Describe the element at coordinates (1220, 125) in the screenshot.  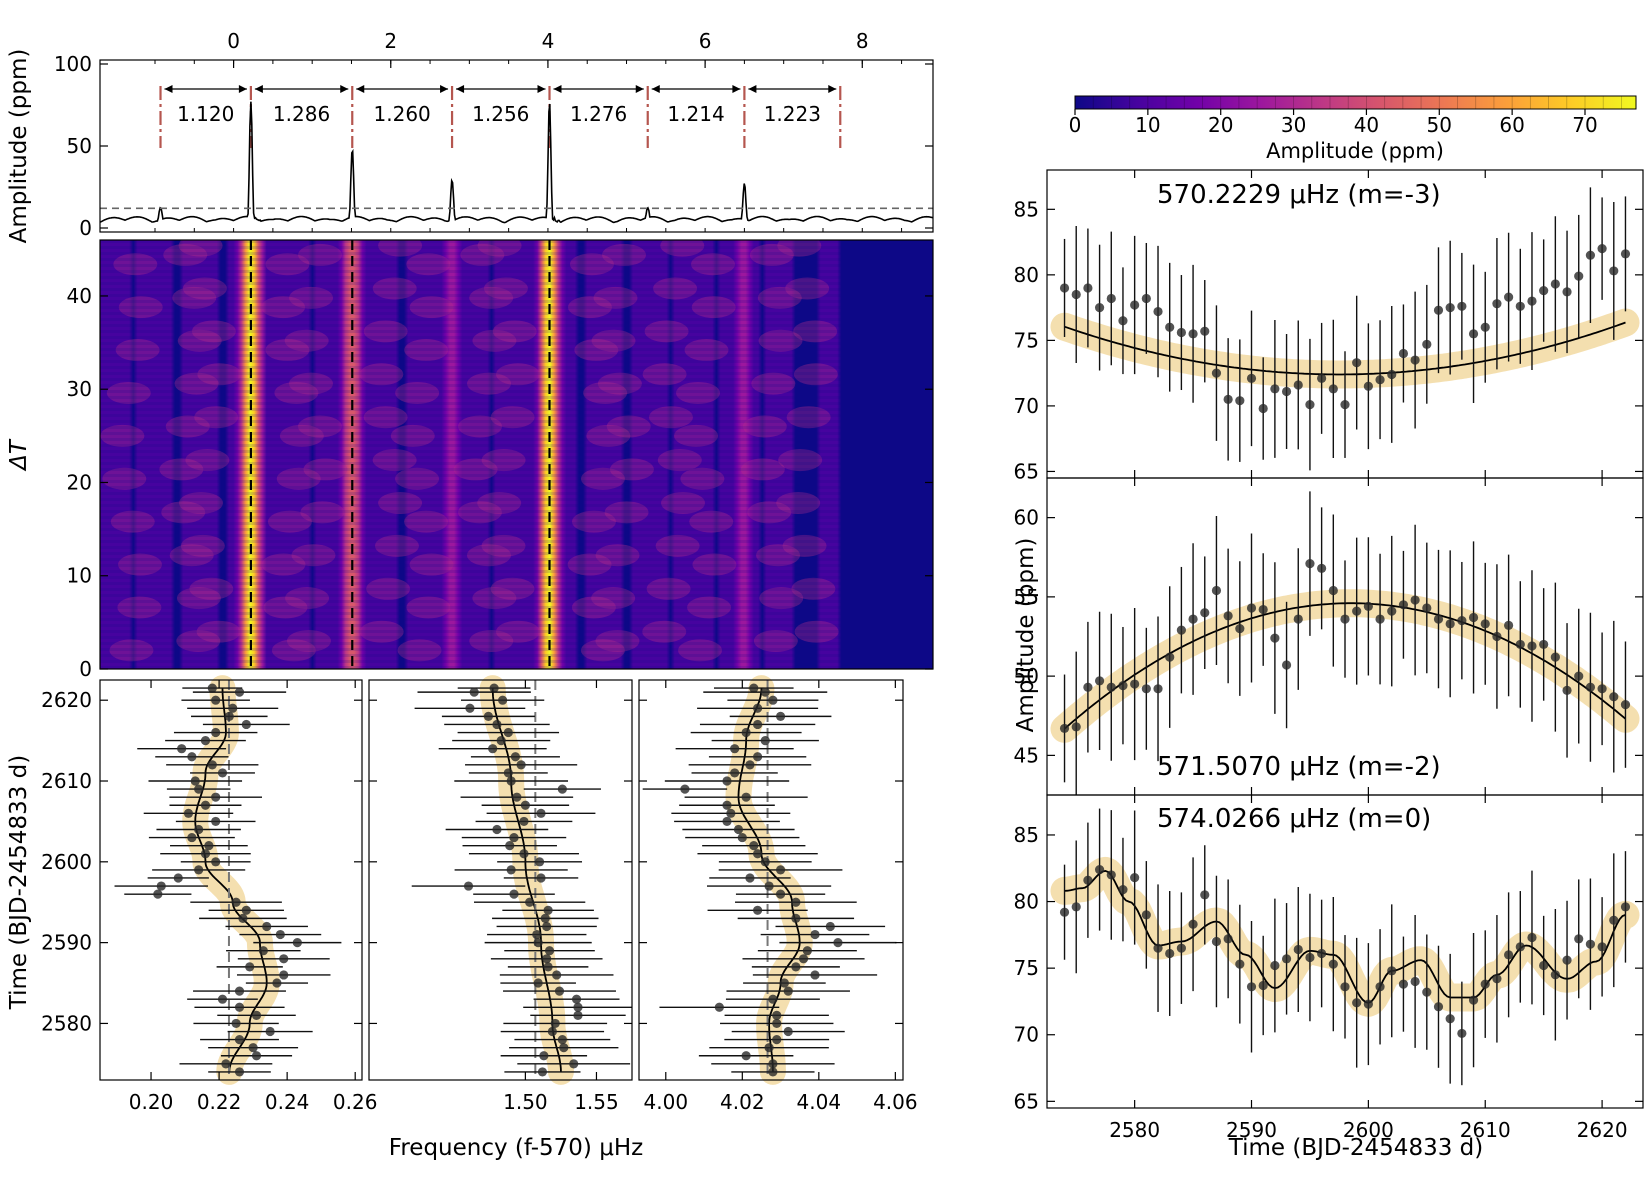
I see `colorbar-tick-label: 20` at that location.